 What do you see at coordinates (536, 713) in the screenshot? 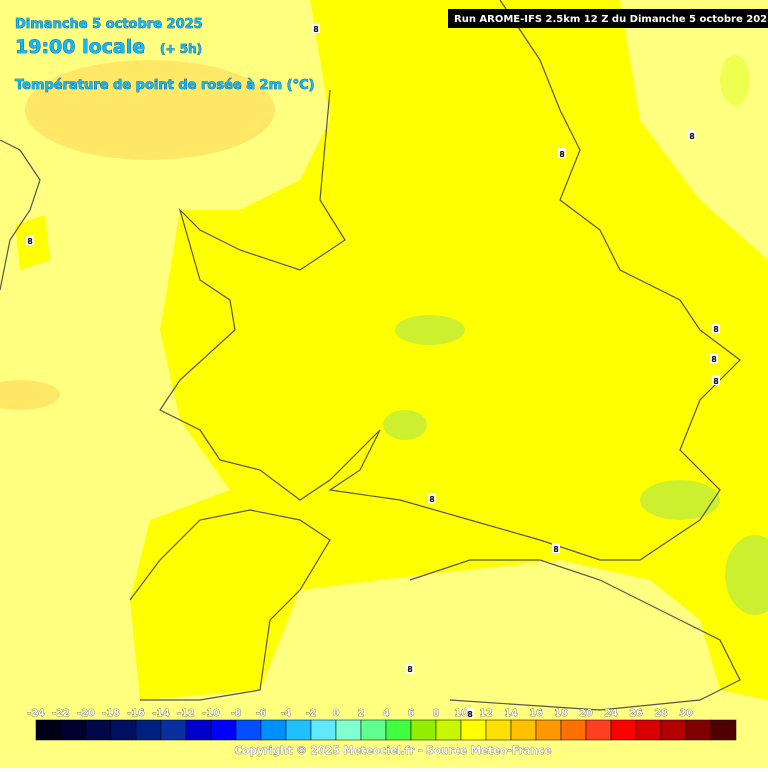
I see `legend-tick: 16` at bounding box center [536, 713].